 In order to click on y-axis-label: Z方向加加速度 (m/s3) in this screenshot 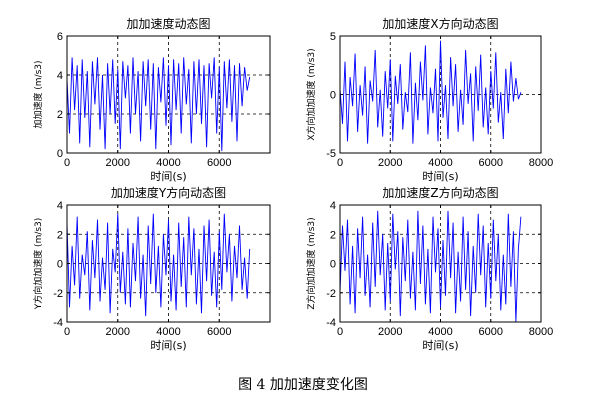, I will do `click(311, 263)`.